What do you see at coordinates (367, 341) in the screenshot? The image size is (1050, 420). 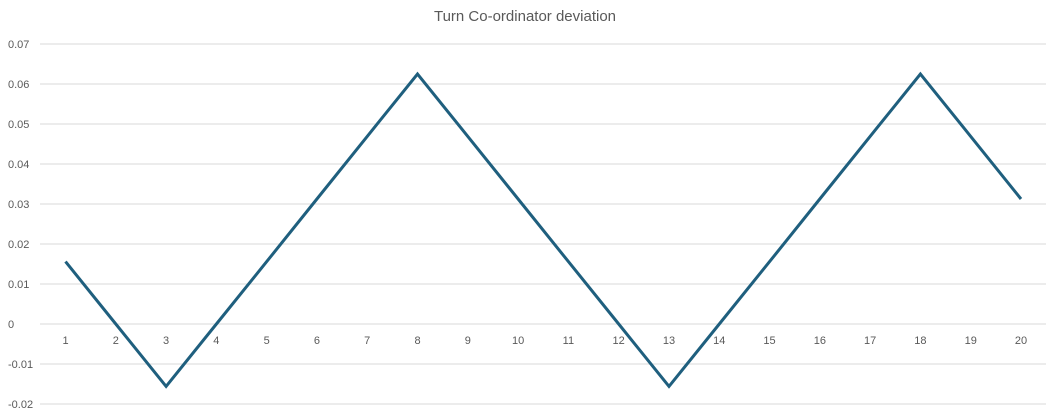 I see `x-tick-label: 7` at bounding box center [367, 341].